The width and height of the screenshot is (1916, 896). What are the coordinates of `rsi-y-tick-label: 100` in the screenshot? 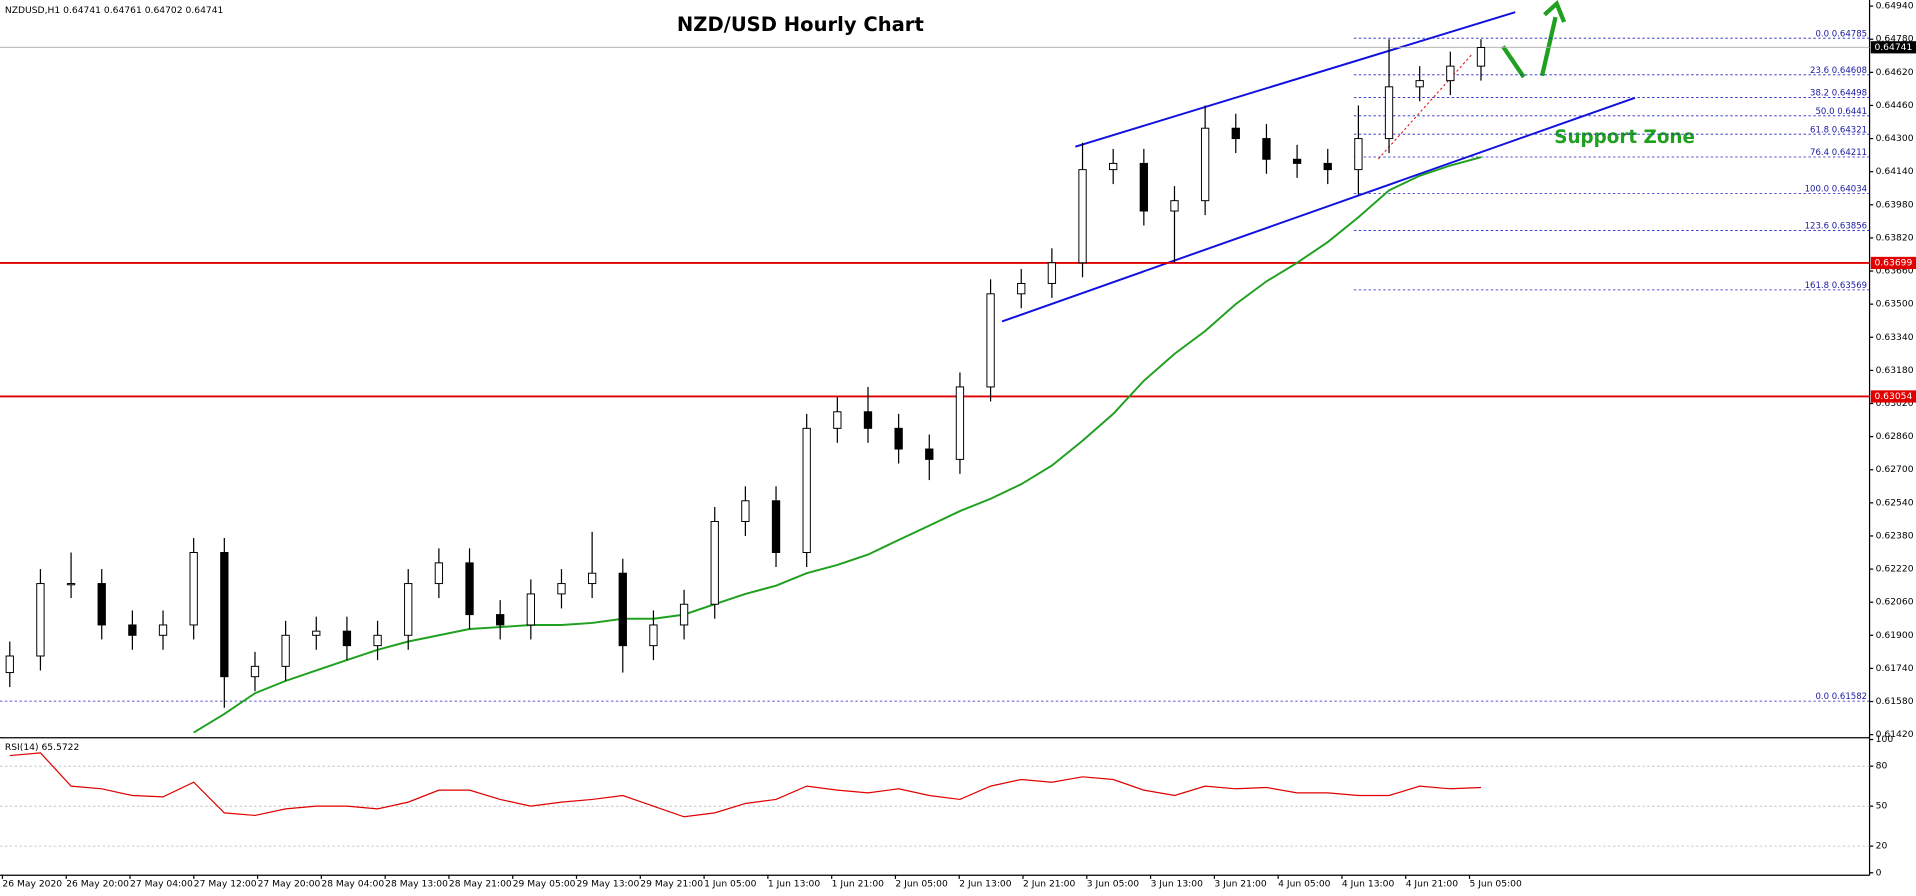 It's located at (1885, 739).